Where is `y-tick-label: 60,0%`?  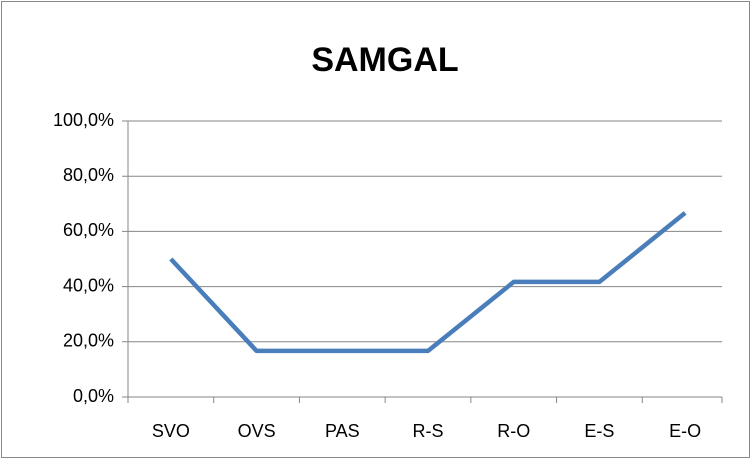
y-tick-label: 60,0% is located at coordinates (88, 230).